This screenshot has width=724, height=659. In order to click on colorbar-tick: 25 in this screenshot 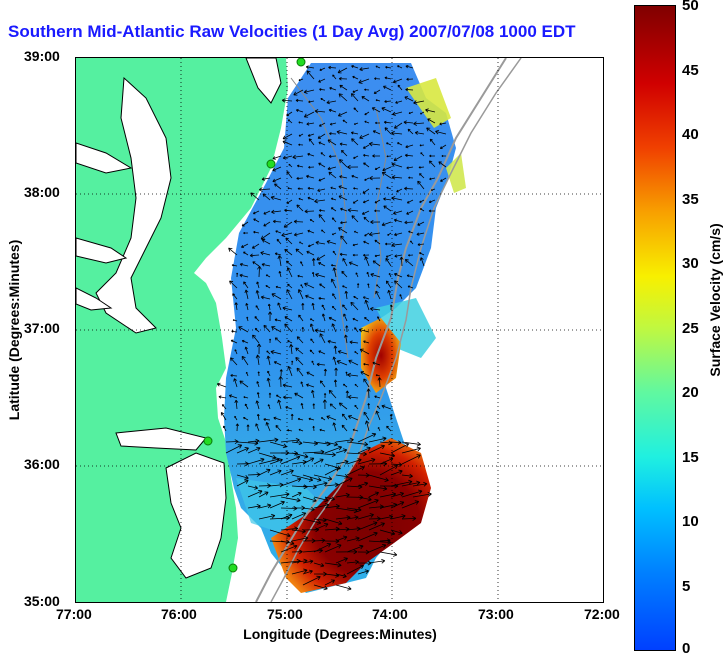, I will do `click(690, 328)`.